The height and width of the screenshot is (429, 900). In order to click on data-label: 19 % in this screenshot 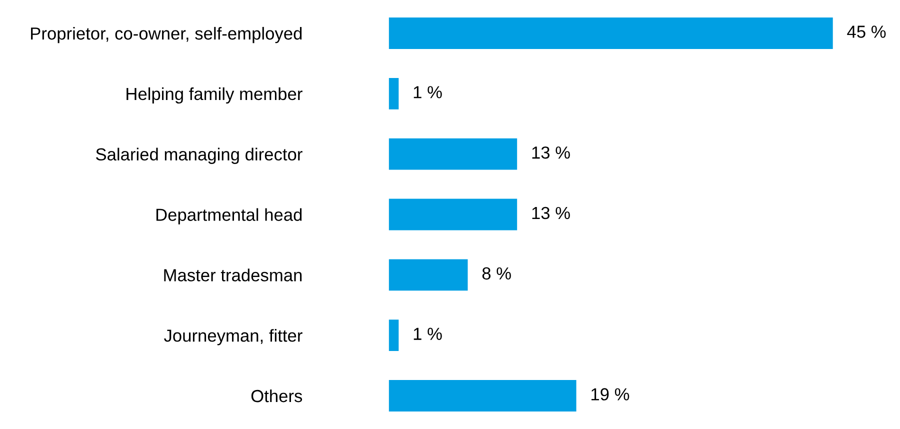, I will do `click(611, 394)`.